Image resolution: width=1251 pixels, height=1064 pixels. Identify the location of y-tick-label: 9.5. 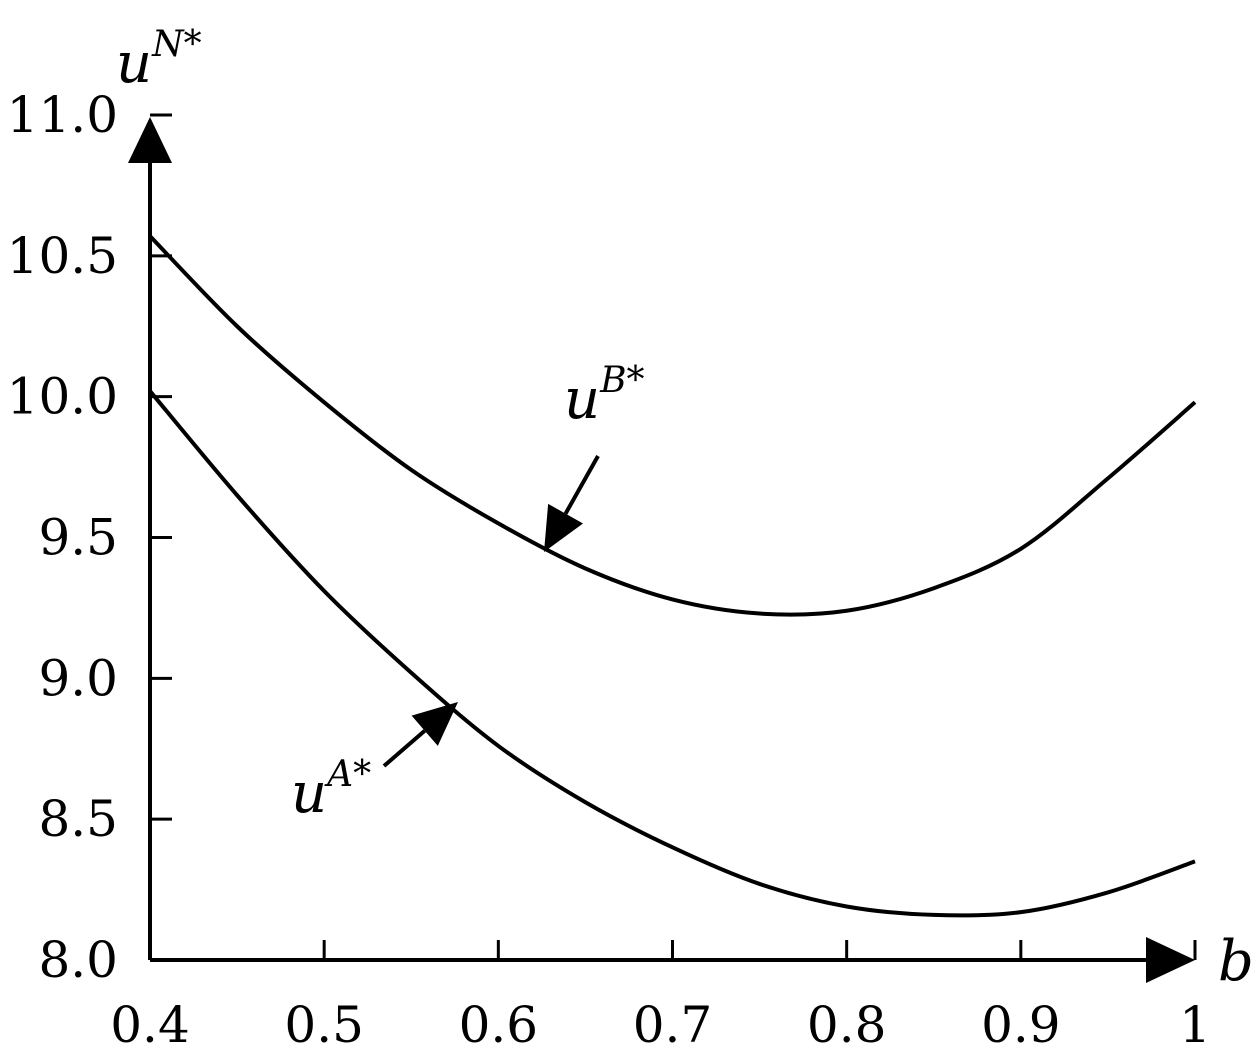
(78, 538).